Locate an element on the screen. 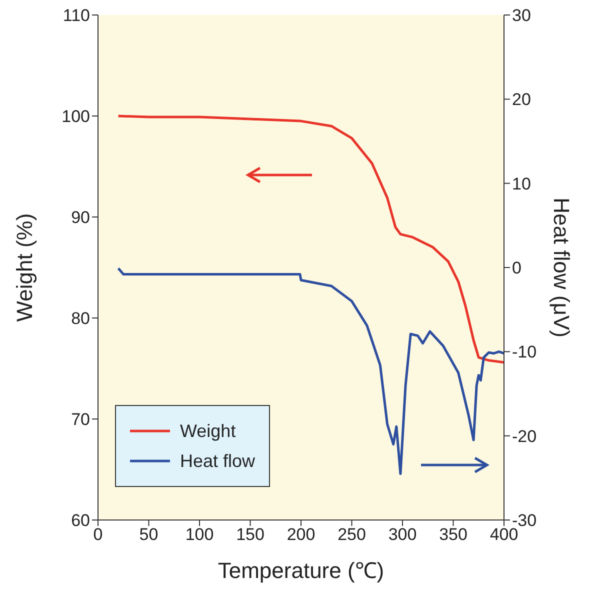  y2-axis-title: Heat flow (μV) is located at coordinates (561, 268).